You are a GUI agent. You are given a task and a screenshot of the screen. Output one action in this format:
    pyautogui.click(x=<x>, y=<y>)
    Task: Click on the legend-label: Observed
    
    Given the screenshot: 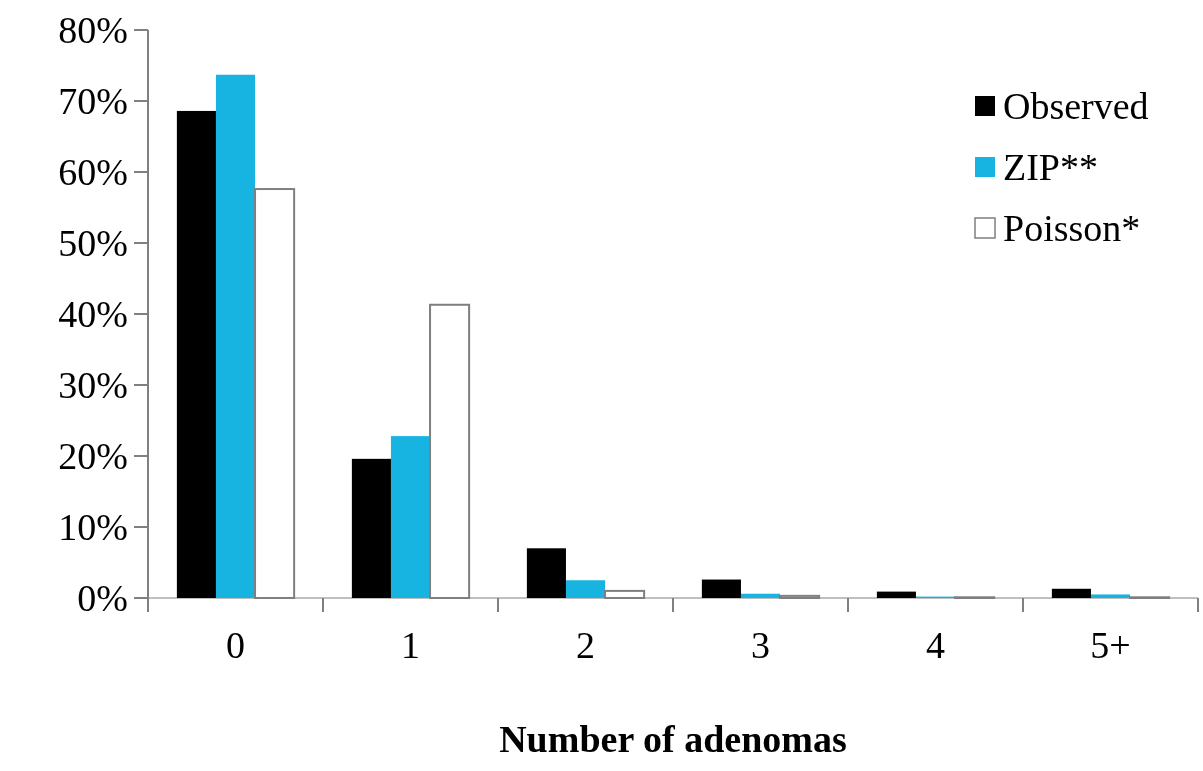 What is the action you would take?
    pyautogui.click(x=1076, y=106)
    